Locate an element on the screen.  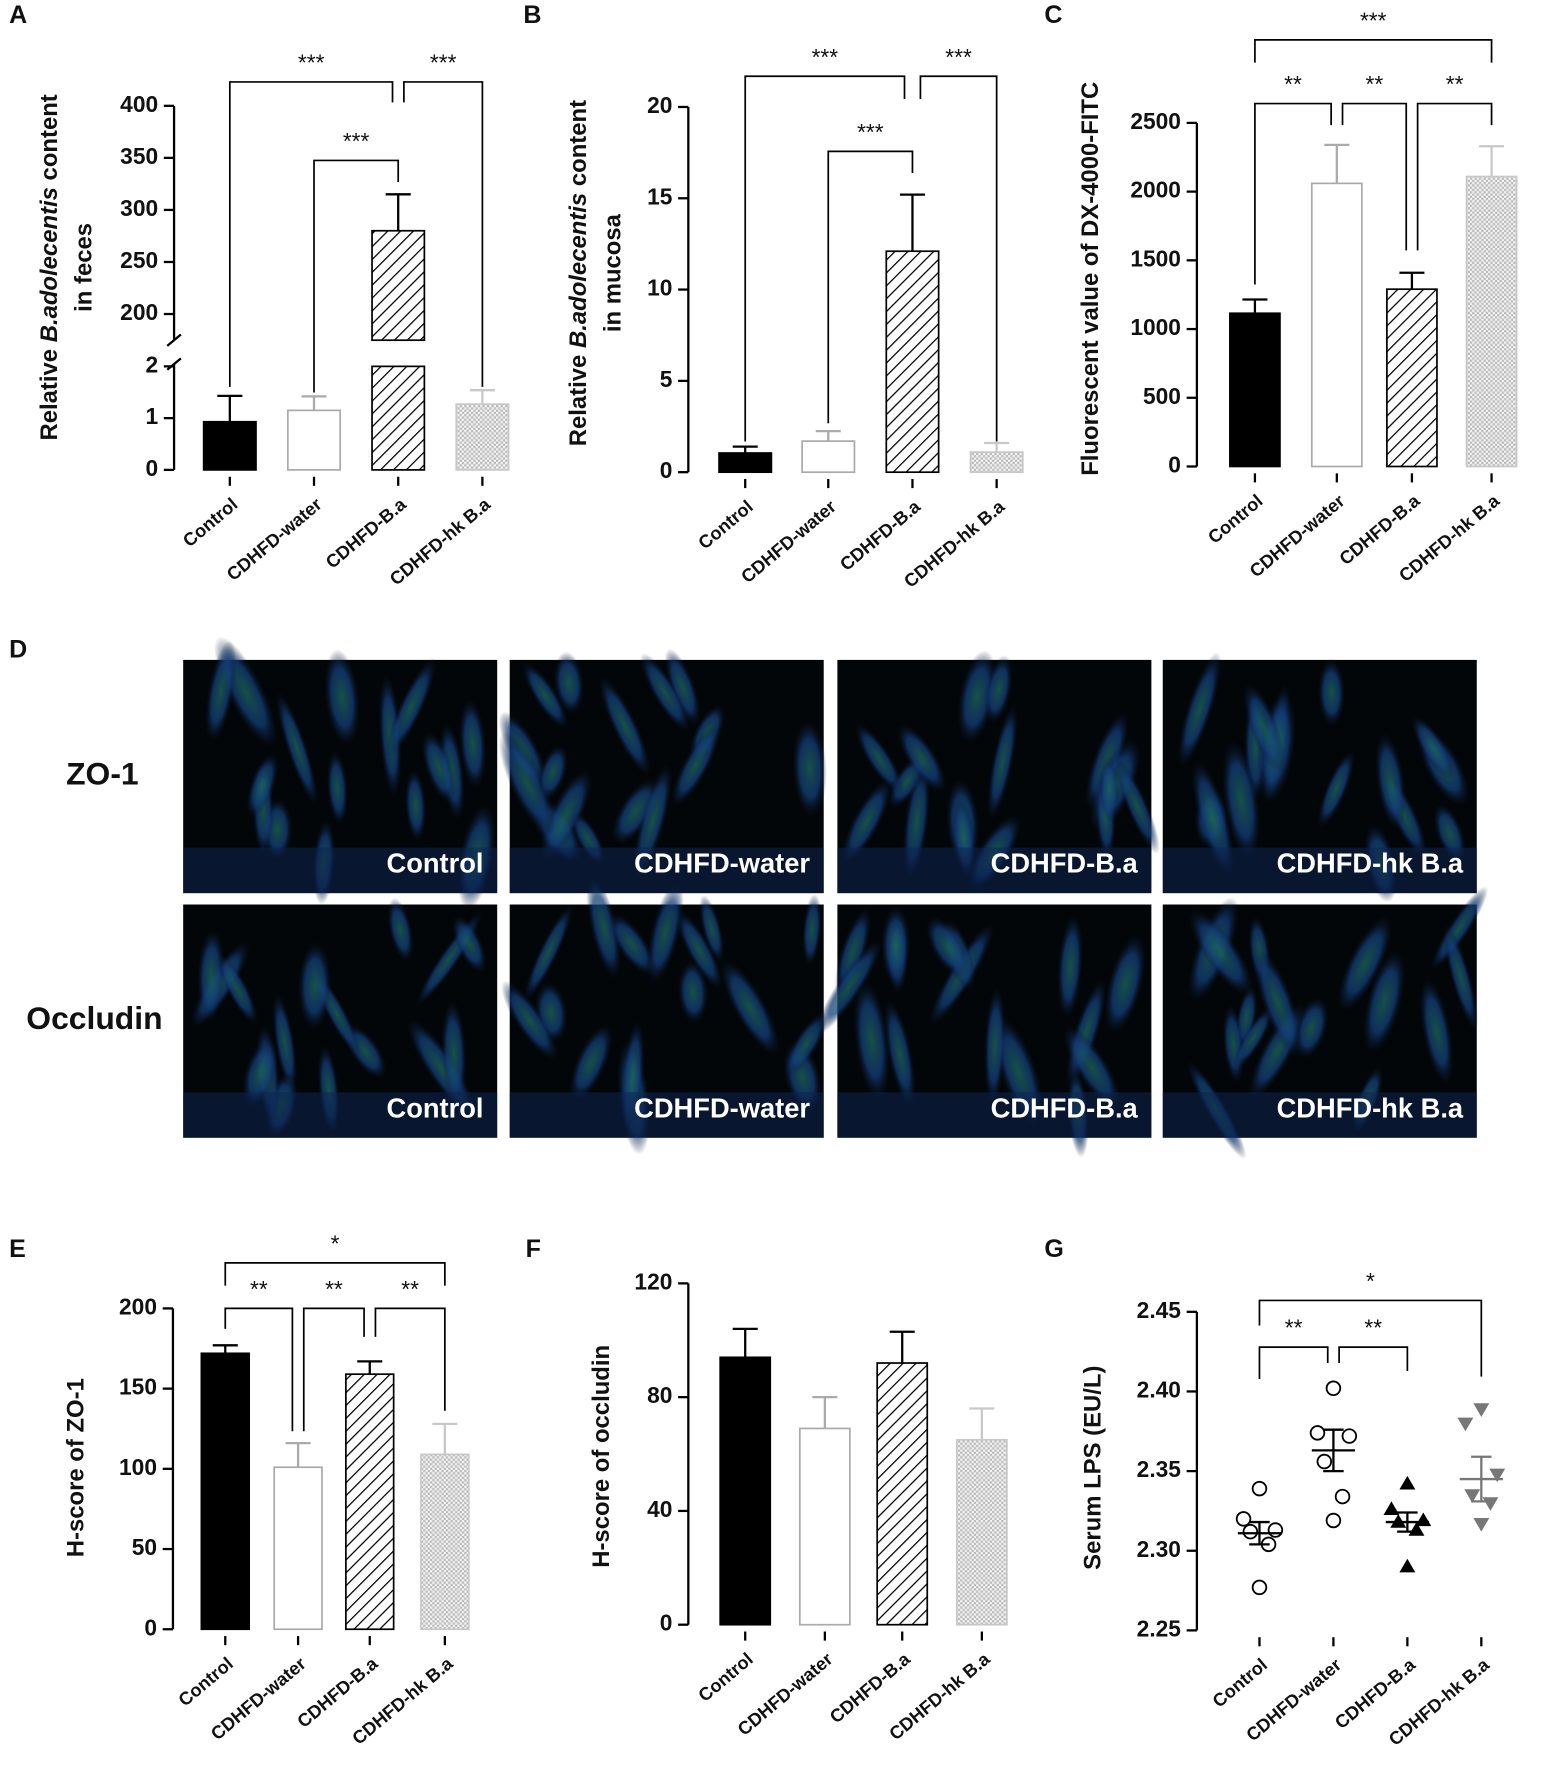
y-tick-label: 250 is located at coordinates (139, 260).